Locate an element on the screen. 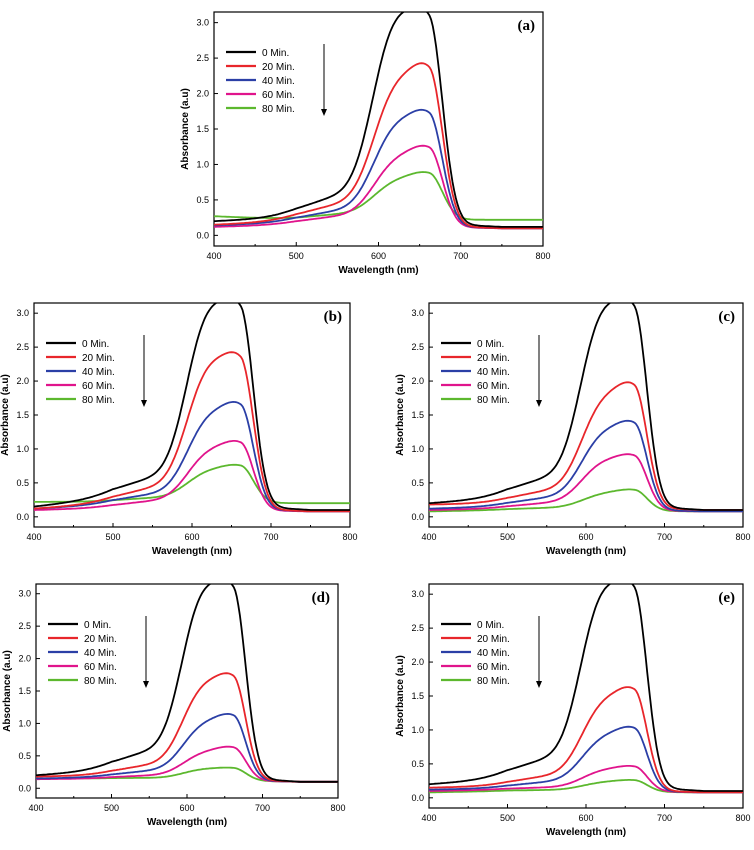 The width and height of the screenshot is (754, 850). panel-label: (b) is located at coordinates (333, 317).